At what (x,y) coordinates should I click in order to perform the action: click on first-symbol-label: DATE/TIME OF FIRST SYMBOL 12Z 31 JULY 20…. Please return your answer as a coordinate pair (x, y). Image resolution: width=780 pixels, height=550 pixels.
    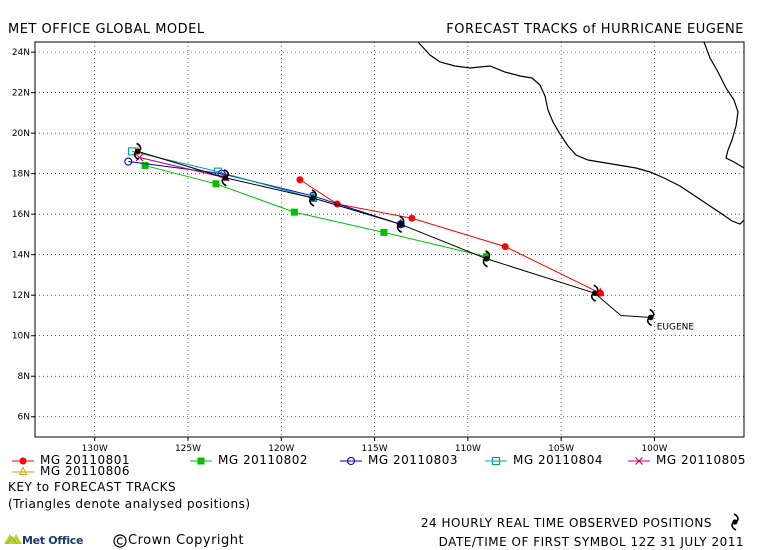
    Looking at the image, I should click on (591, 542).